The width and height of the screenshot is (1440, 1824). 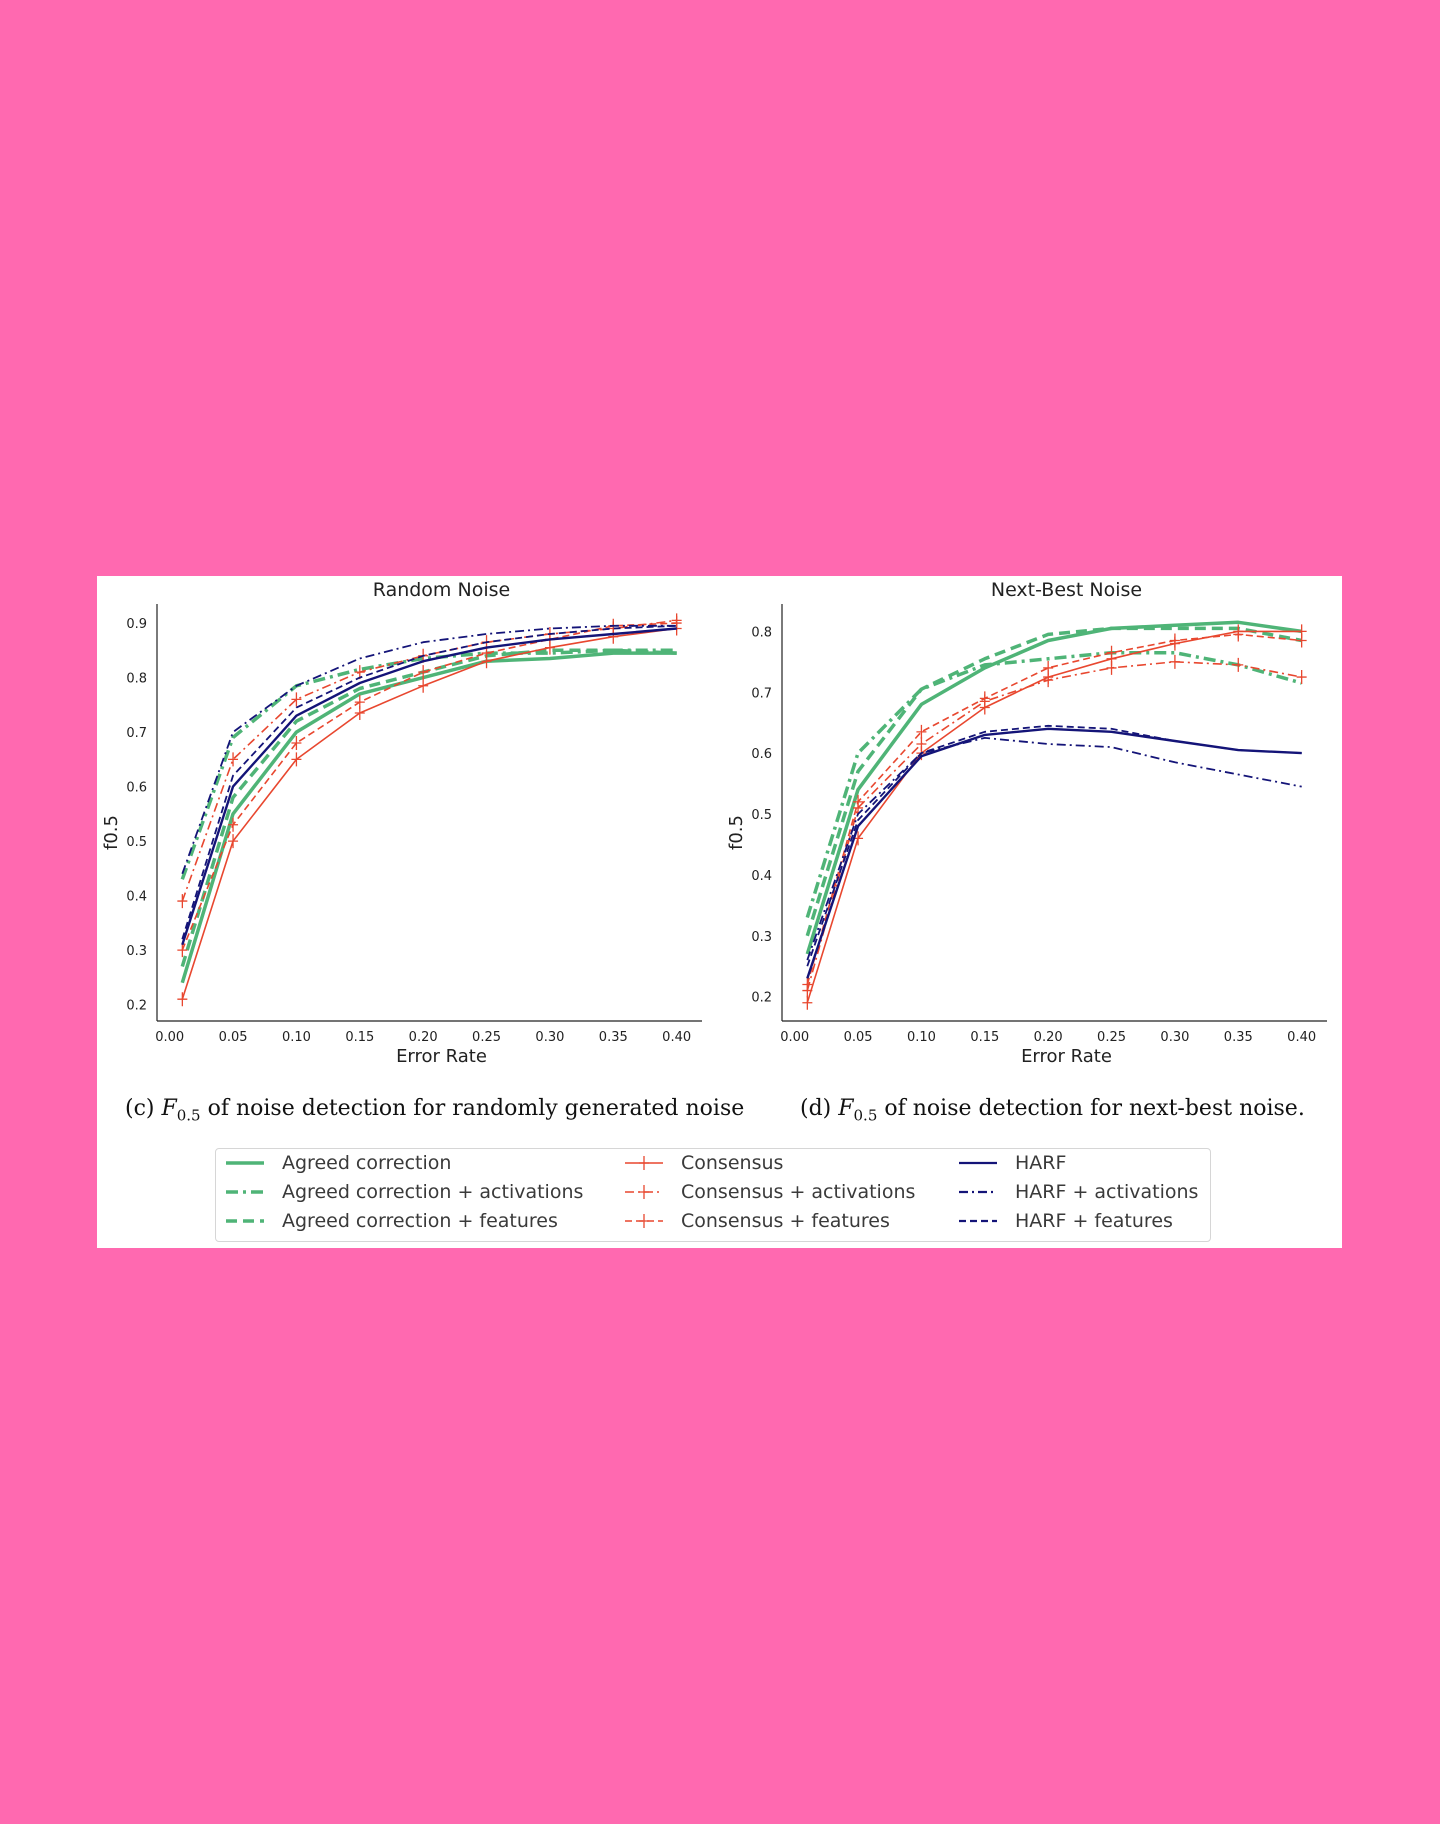 I want to click on legend-item-consensus: Consensus, so click(x=702, y=1163).